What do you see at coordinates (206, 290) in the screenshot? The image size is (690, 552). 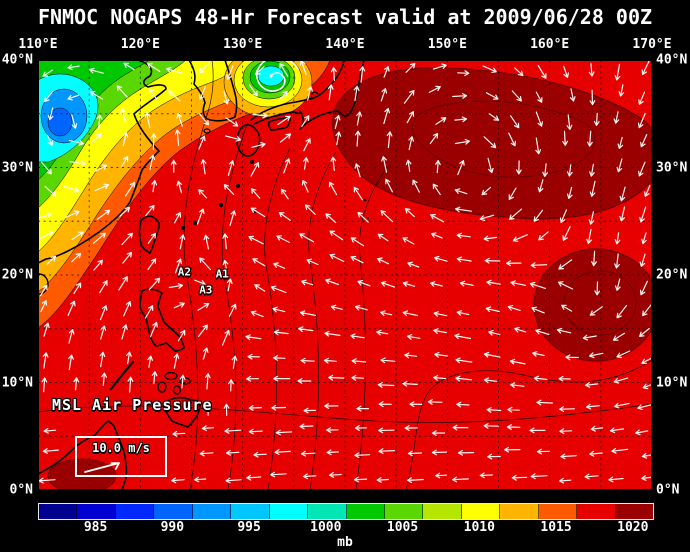 I see `storm-label-a3: A3` at bounding box center [206, 290].